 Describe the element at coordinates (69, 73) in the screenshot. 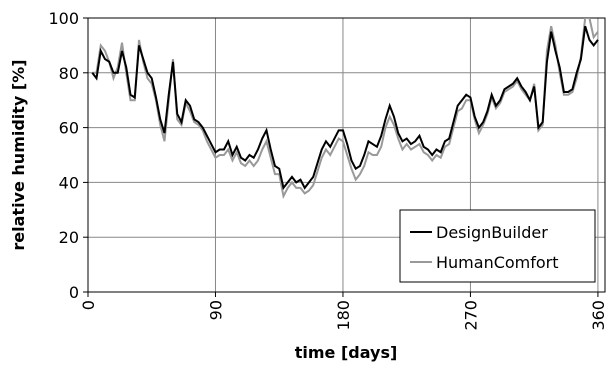

I see `y-tick-label: 80` at that location.